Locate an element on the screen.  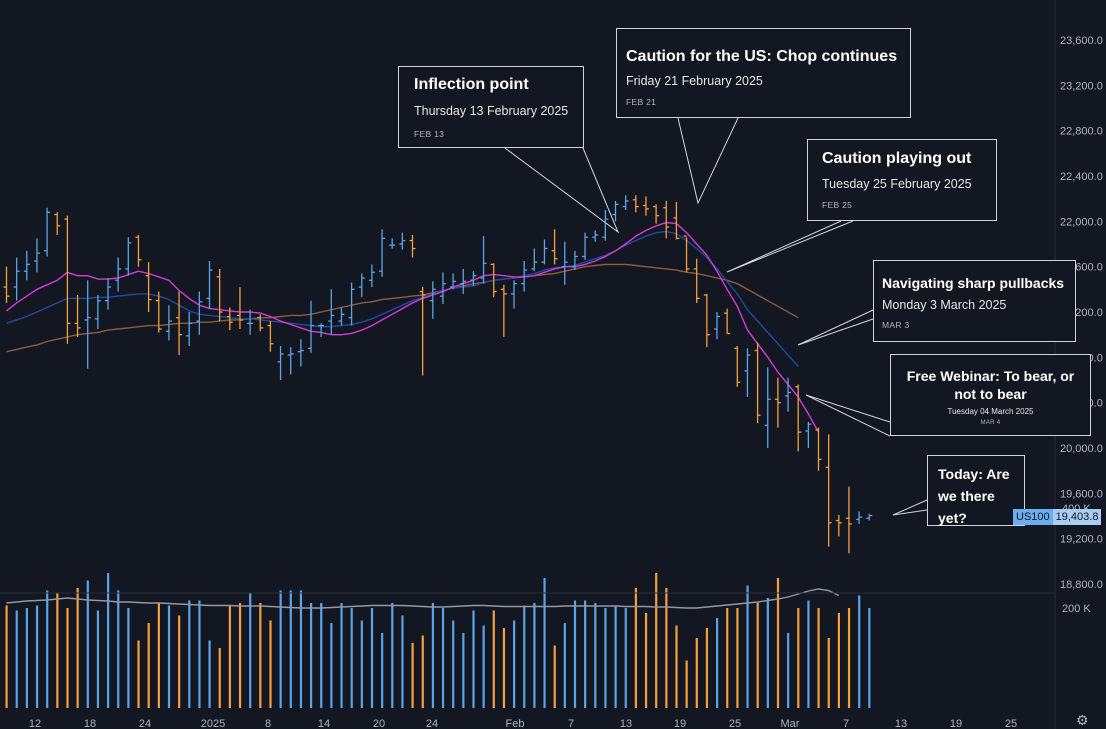
annotation-short-date: FEB 13 is located at coordinates (429, 134).